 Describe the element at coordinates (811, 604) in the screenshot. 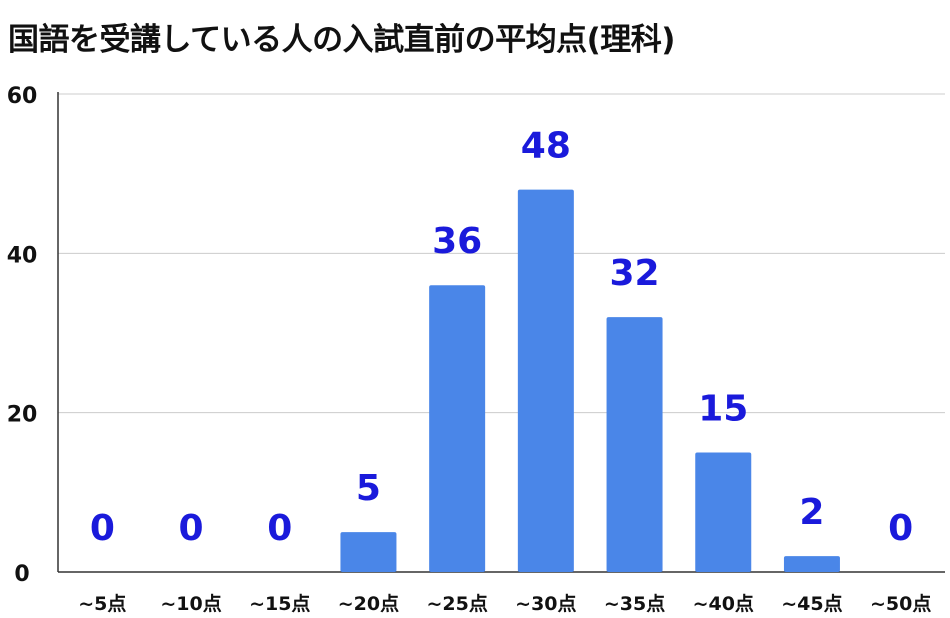

I see `x-category-label: ~45点` at that location.